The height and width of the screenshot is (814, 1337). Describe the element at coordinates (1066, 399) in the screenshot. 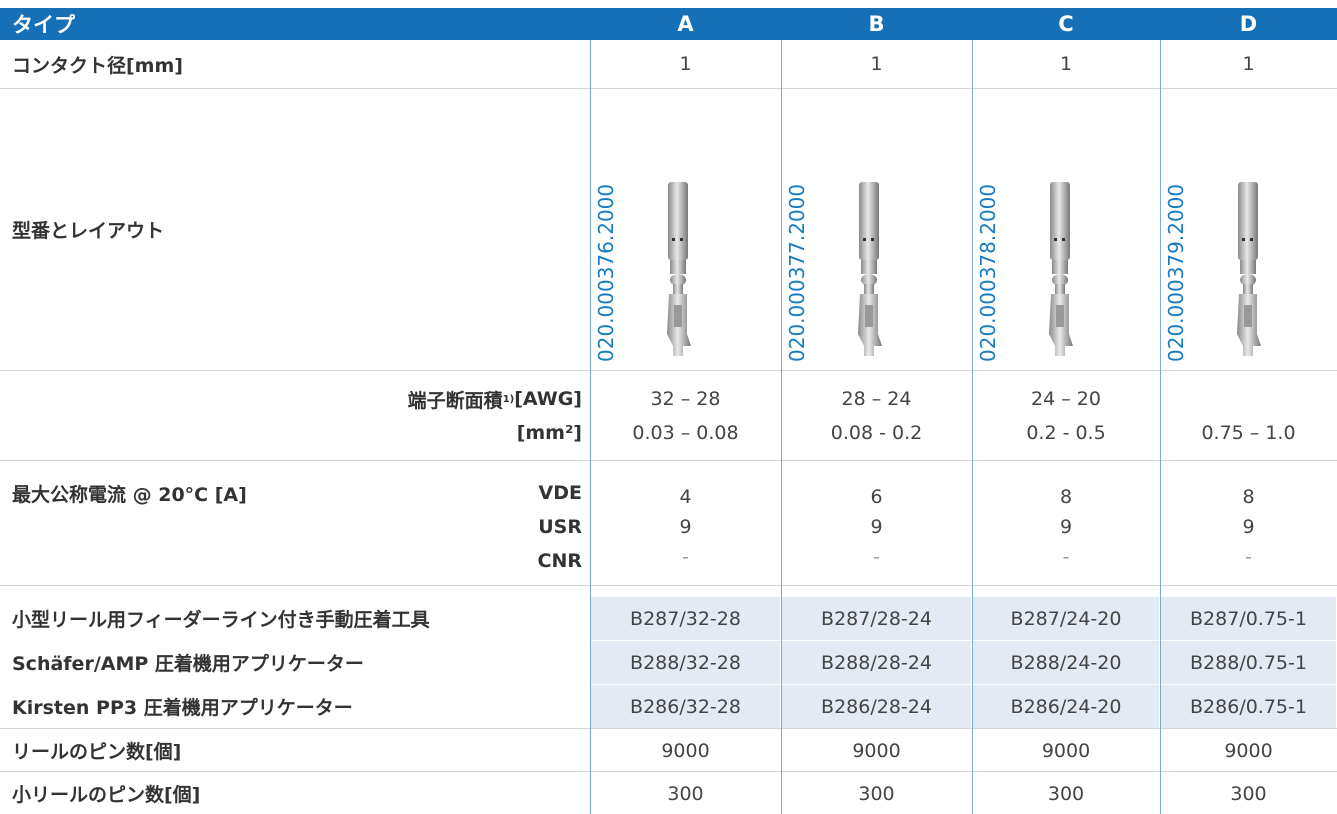

I see `cell: 24 – 20` at that location.